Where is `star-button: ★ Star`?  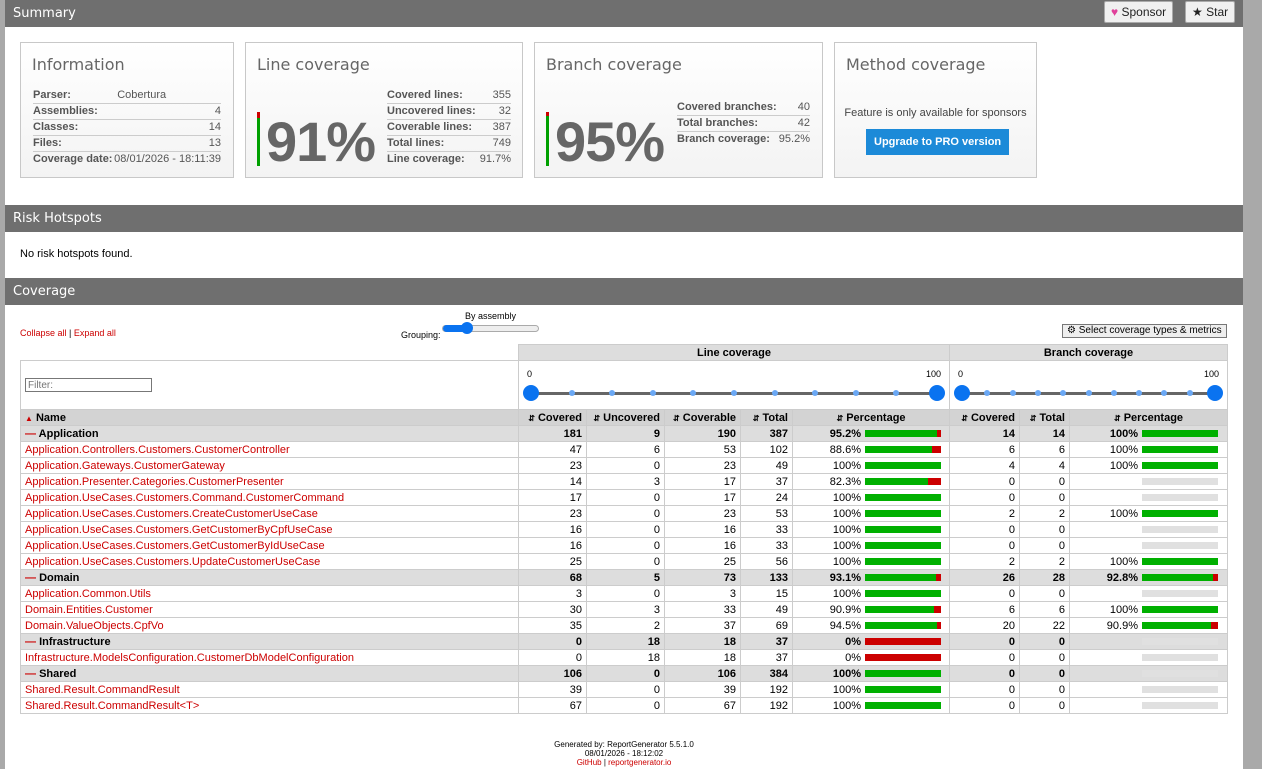 star-button: ★ Star is located at coordinates (1210, 12).